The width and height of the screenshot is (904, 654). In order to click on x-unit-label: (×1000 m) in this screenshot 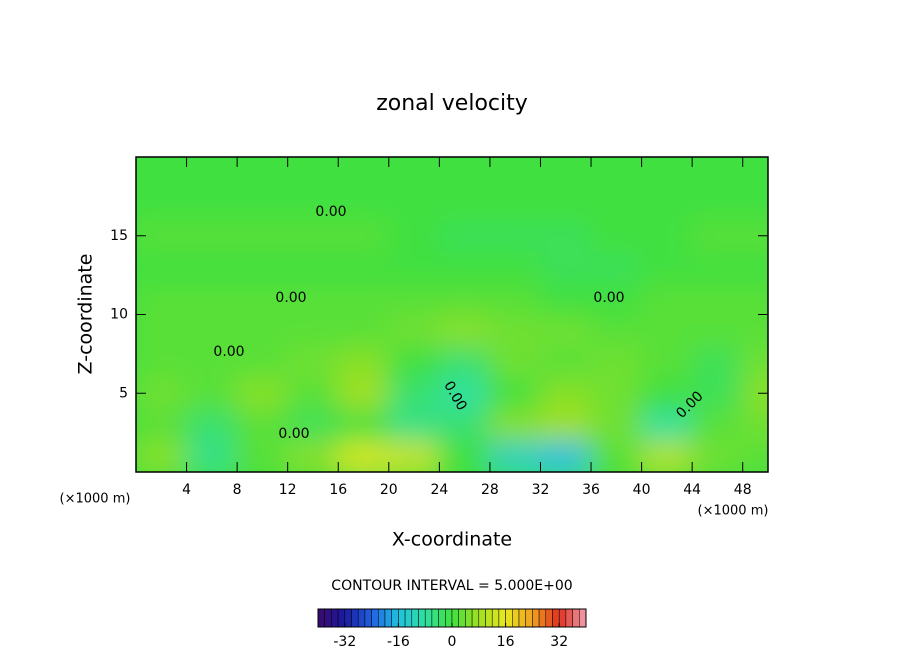, I will do `click(733, 511)`.